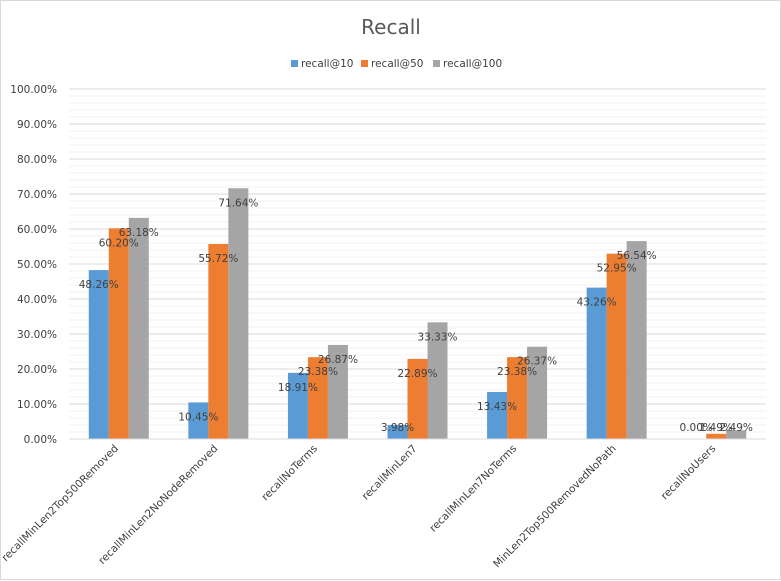 The height and width of the screenshot is (581, 781). Describe the element at coordinates (716, 428) in the screenshot. I see `data-label: 1.49%` at that location.